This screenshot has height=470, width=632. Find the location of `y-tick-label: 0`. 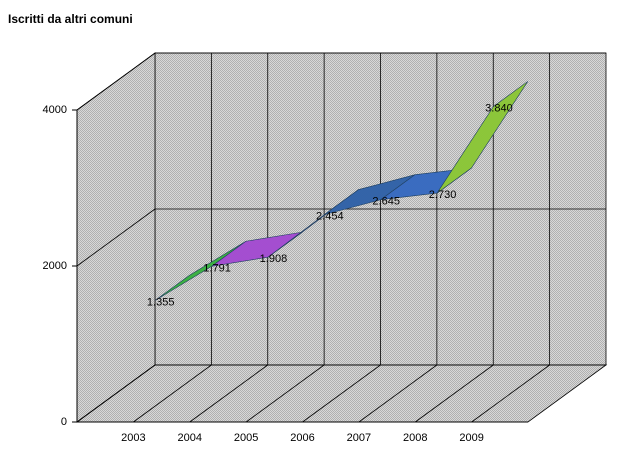

y-tick-label: 0 is located at coordinates (64, 422).